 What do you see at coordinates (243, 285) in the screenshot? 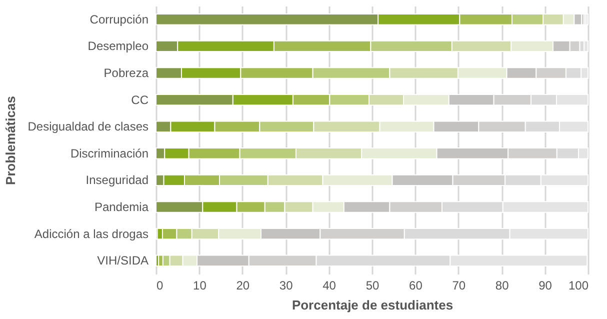
I see `x-tick-label: 20` at bounding box center [243, 285].